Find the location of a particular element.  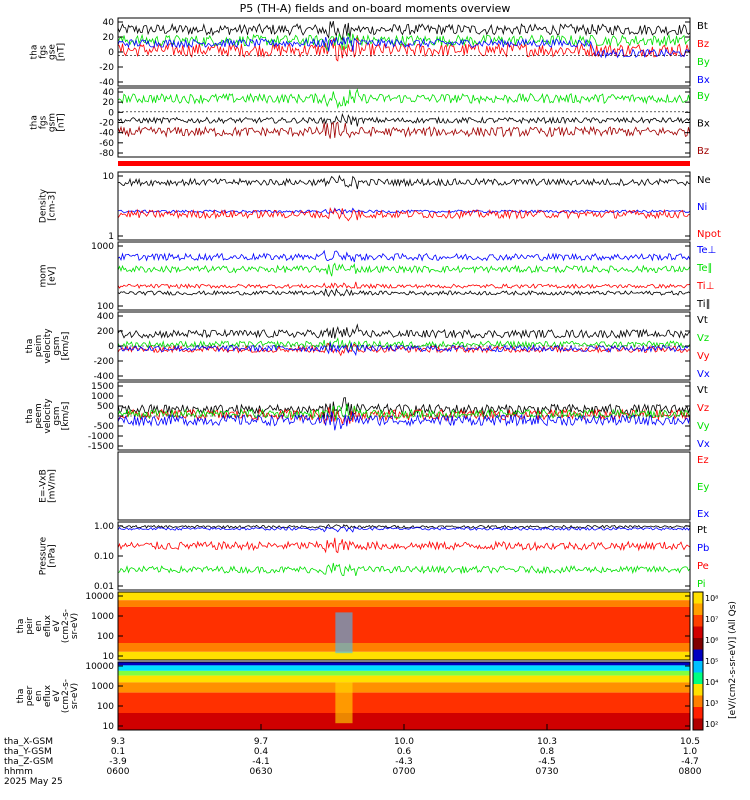

panel-fgs_gsm is located at coordinates (404, 122).